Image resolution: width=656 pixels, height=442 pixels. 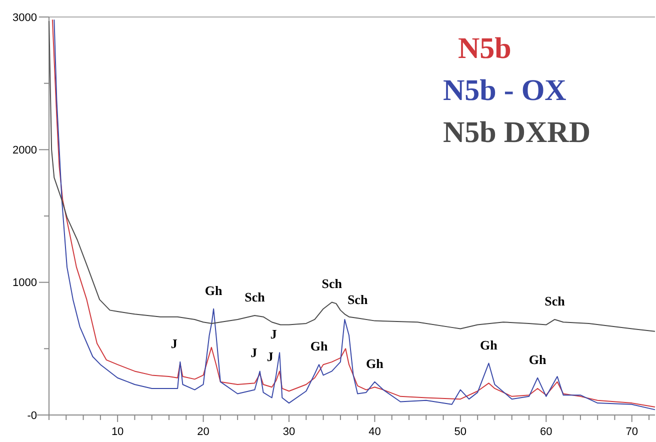 I want to click on y-tick-label: 2000, so click(x=24, y=150).